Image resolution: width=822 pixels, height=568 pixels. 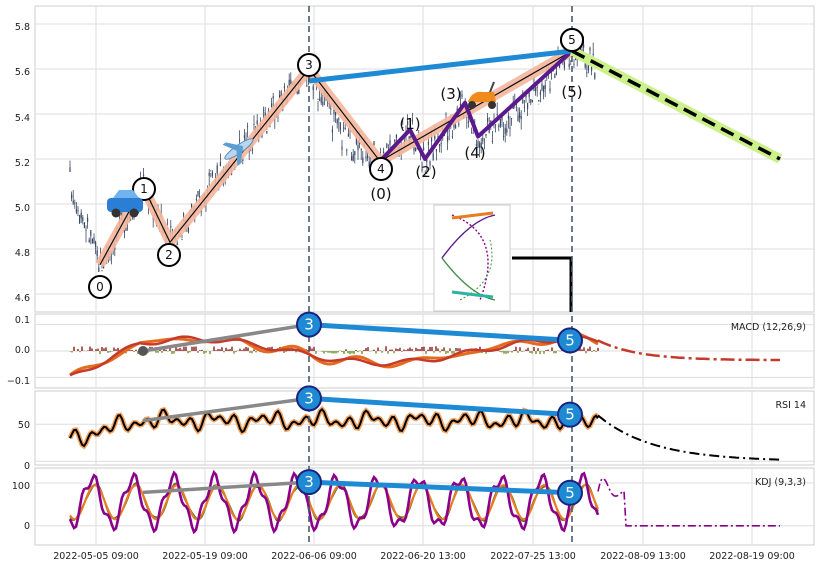 I want to click on wave-label-2-circle, so click(x=169, y=255).